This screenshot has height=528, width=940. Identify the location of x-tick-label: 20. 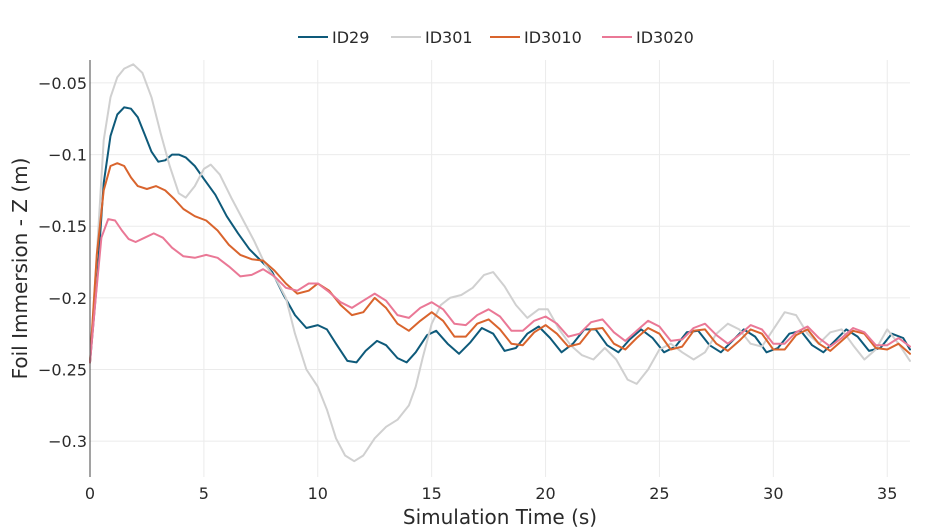
(545, 493).